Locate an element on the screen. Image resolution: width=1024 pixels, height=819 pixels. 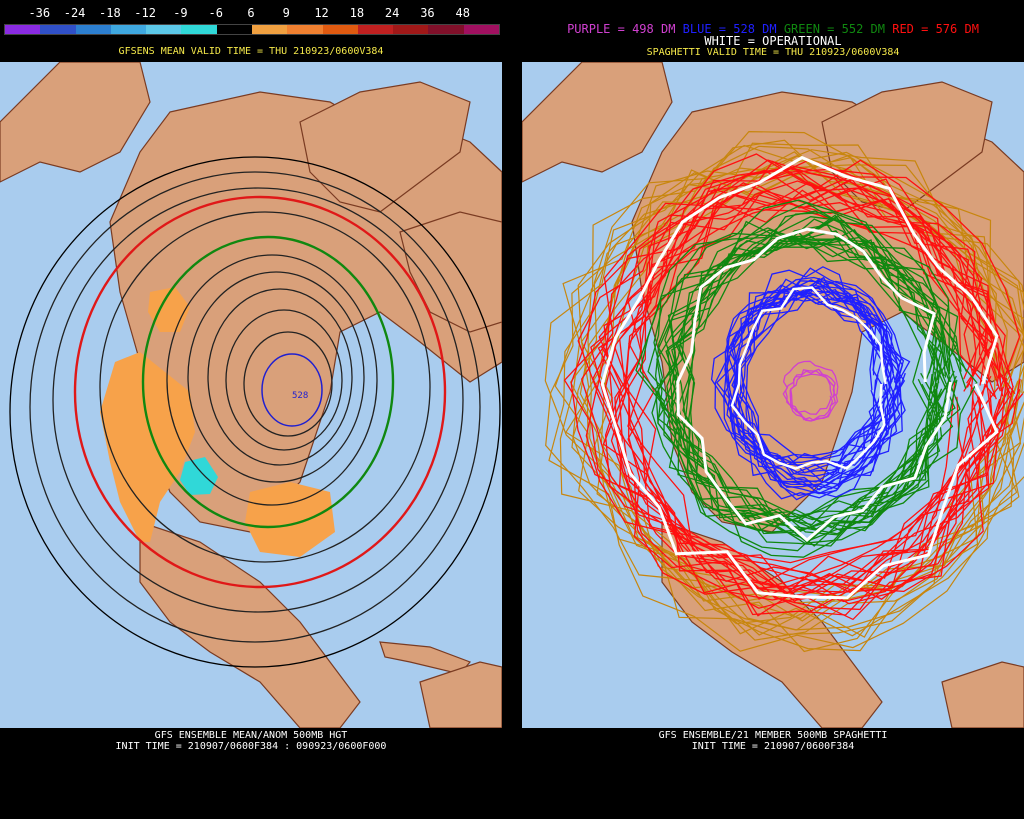
contour-528-blue is located at coordinates (292, 390).